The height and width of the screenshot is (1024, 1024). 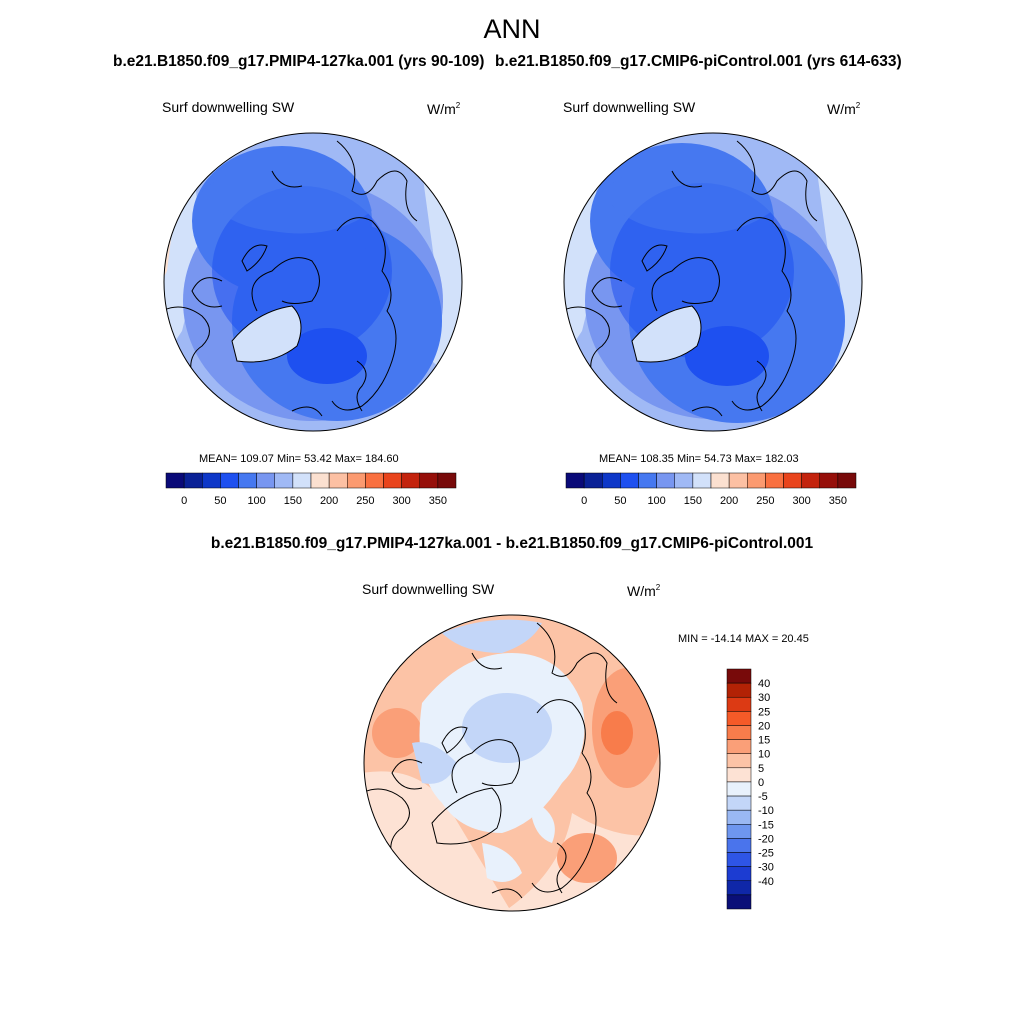 I want to click on diff-colorbar-tick-label: 5, so click(x=761, y=769).